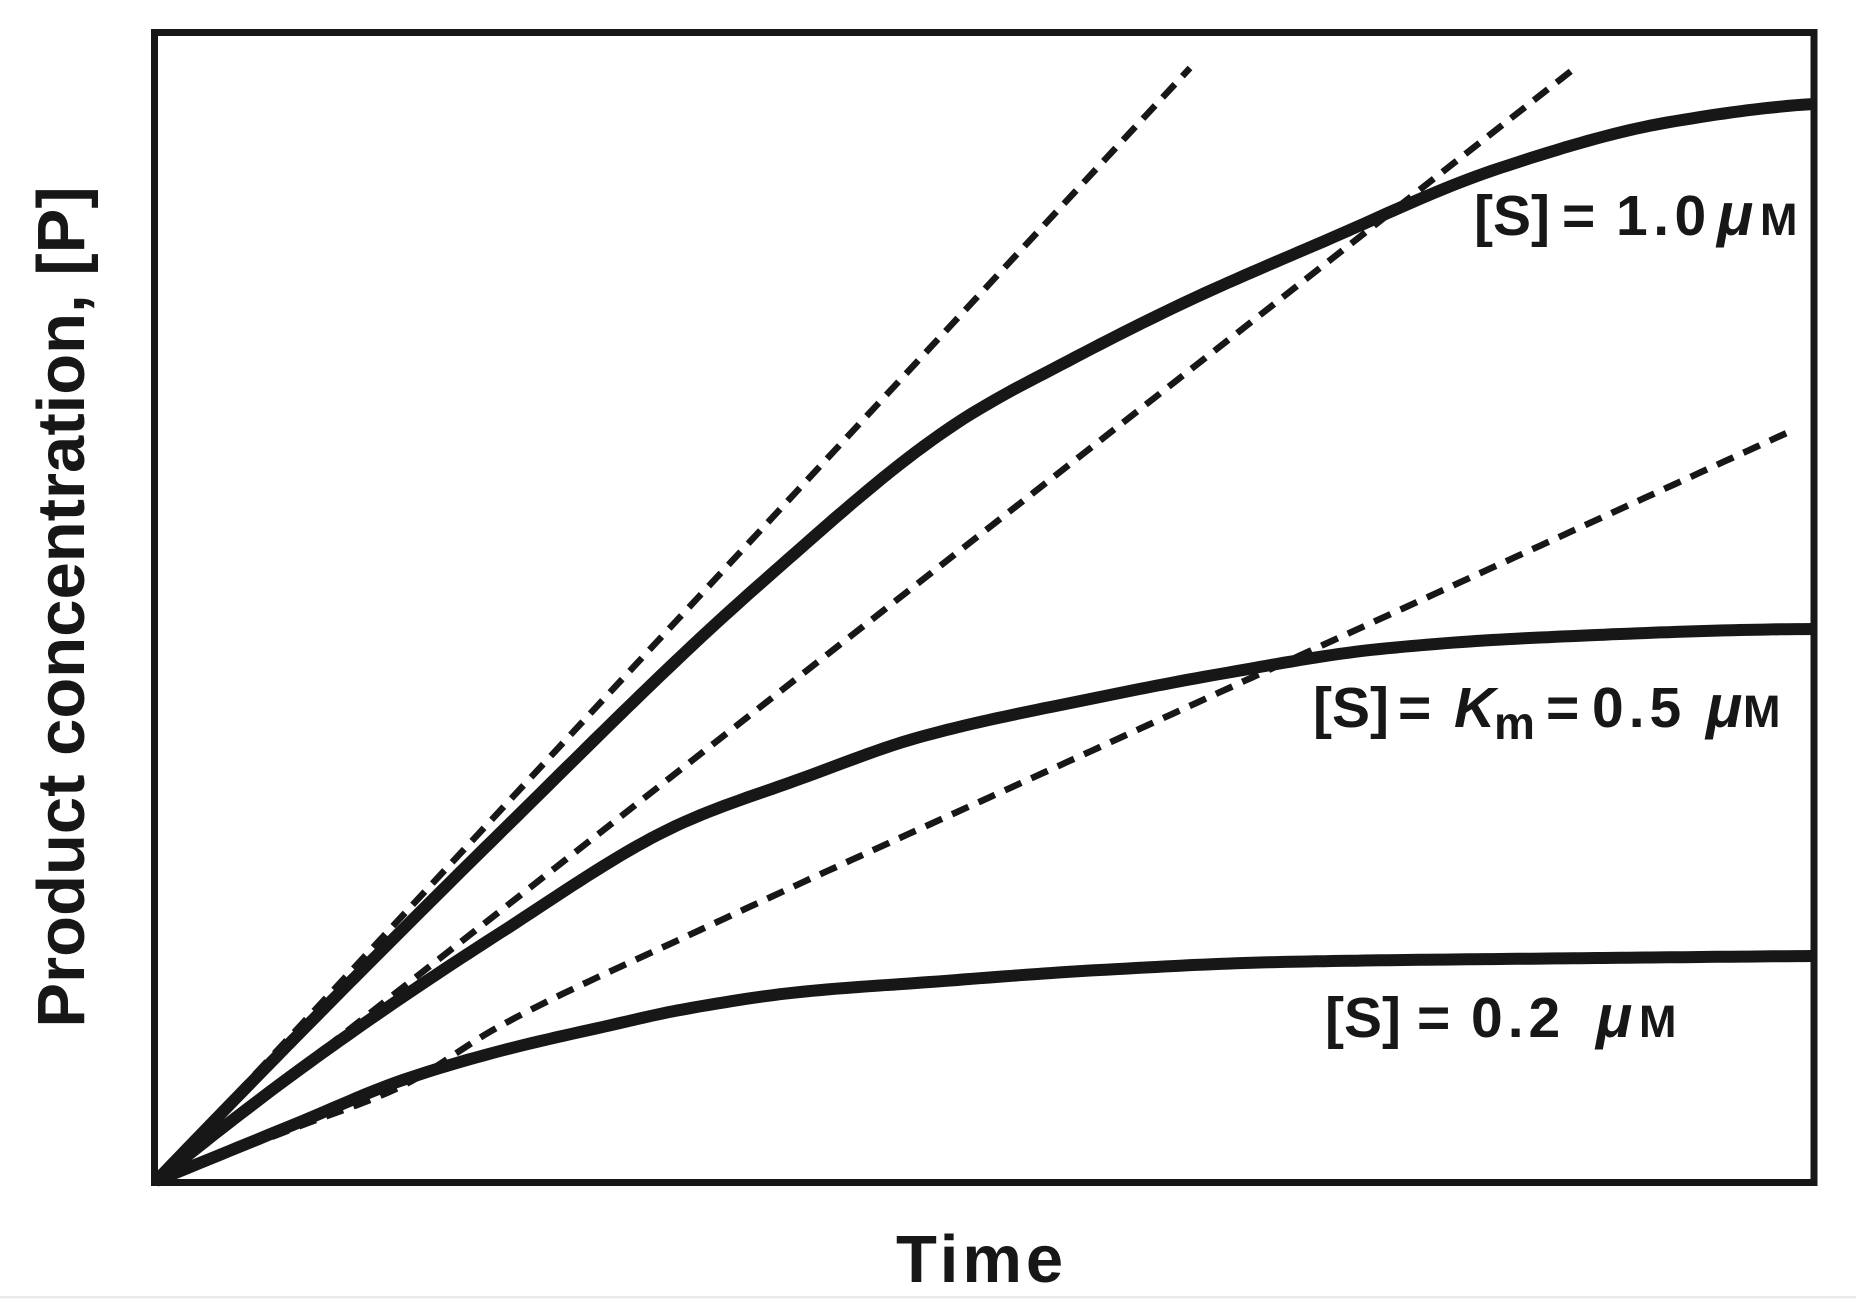 This screenshot has height=1300, width=1856. What do you see at coordinates (61, 606) in the screenshot?
I see `svg-text: Product concentration, [P]` at bounding box center [61, 606].